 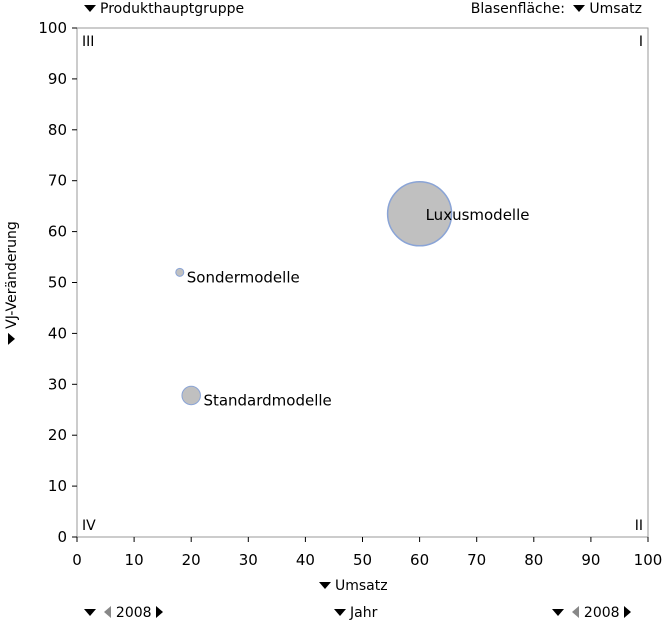 I want to click on x-tick-label: 20, so click(x=191, y=560).